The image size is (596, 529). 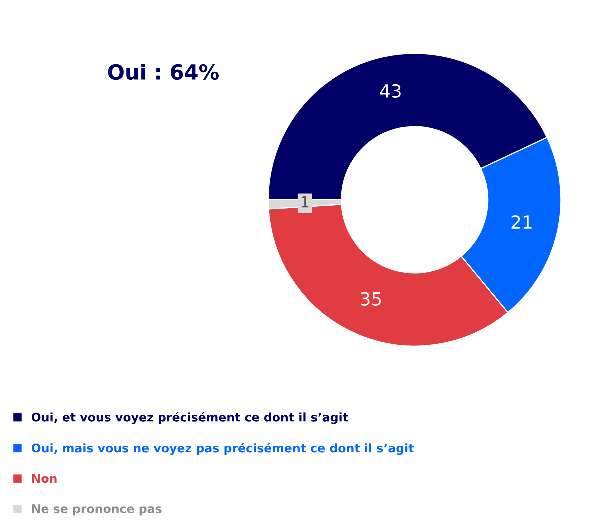 I want to click on data-label: 43, so click(x=390, y=91).